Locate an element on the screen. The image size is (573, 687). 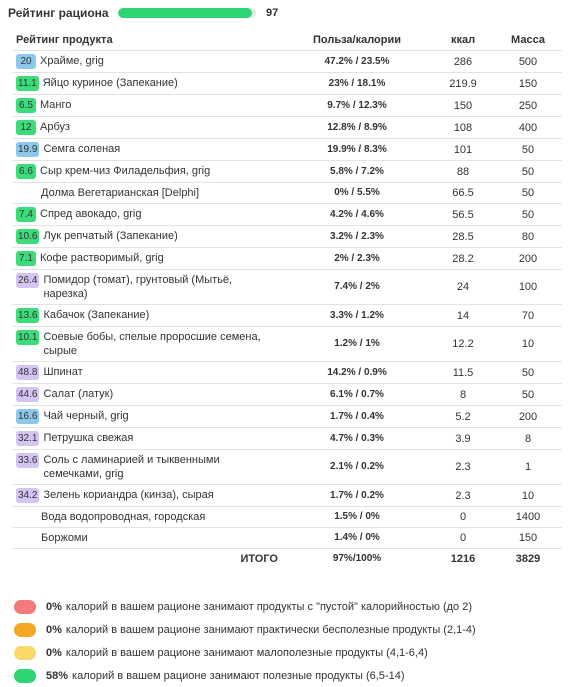
mass: 250 is located at coordinates (528, 105).